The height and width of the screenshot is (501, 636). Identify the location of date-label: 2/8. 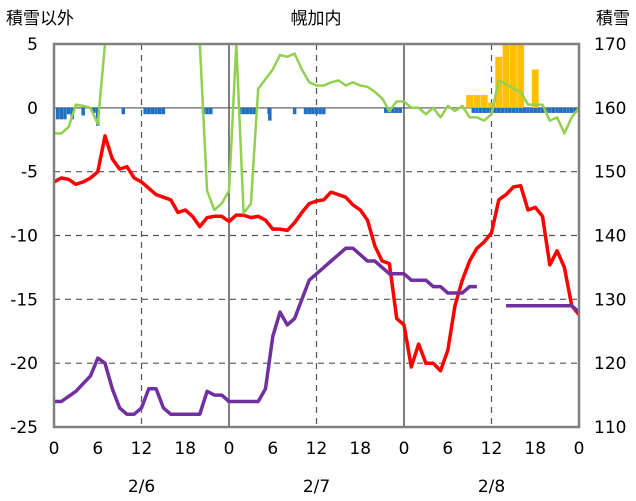
(491, 487).